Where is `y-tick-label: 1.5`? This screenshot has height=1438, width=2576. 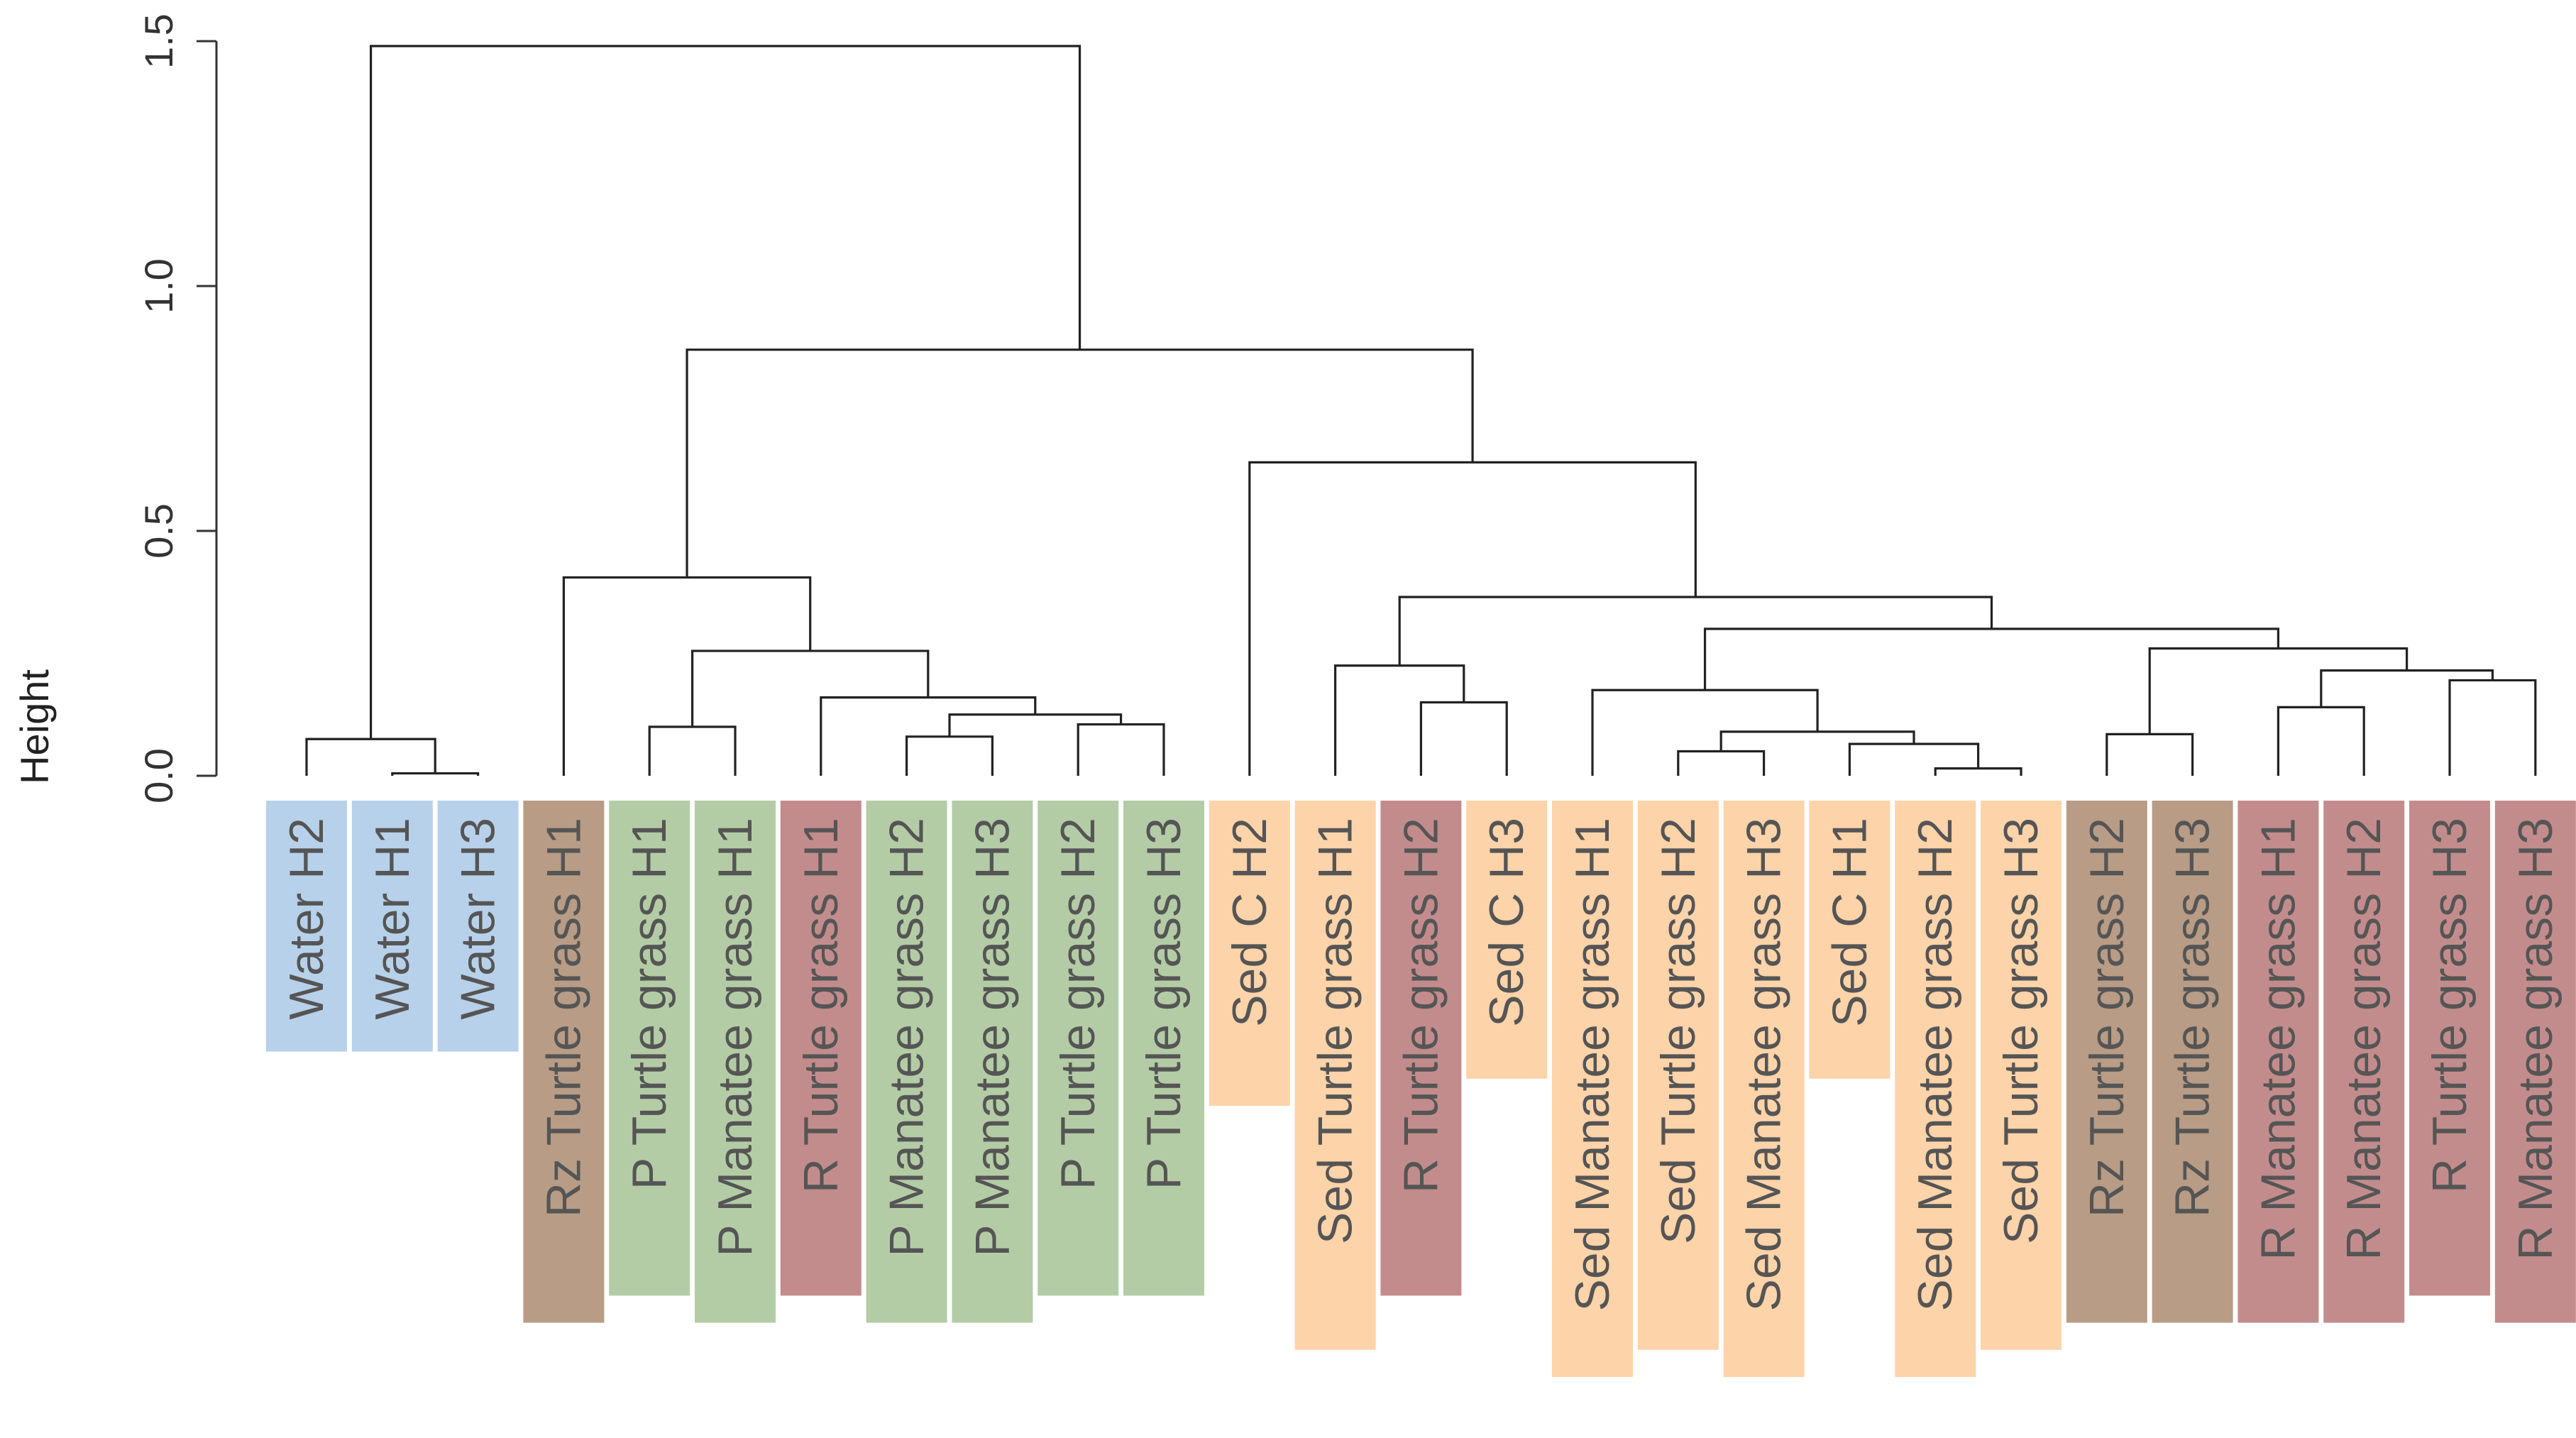
y-tick-label: 1.5 is located at coordinates (158, 41).